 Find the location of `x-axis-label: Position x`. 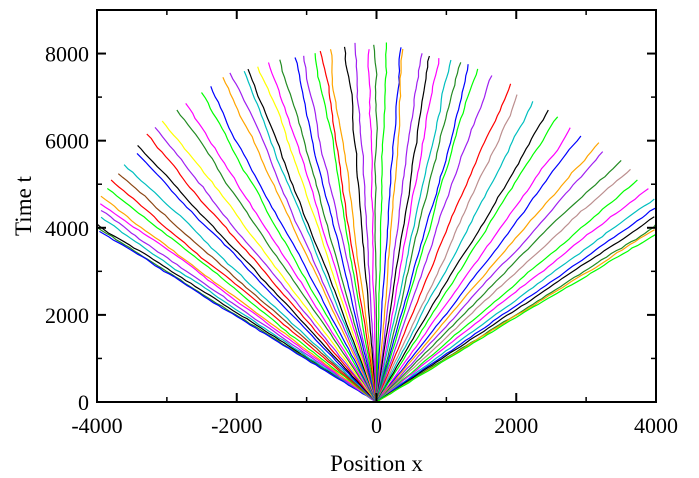

x-axis-label: Position x is located at coordinates (376, 463).